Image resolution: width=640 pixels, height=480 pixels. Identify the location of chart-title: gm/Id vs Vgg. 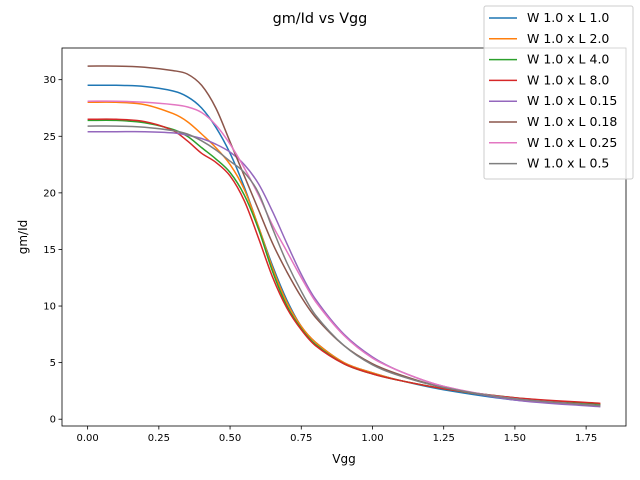
(320, 19).